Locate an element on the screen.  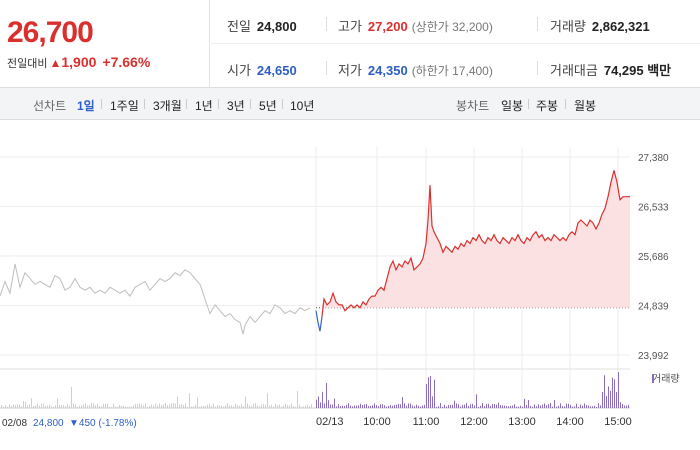
high-label: 고가 is located at coordinates (350, 26).